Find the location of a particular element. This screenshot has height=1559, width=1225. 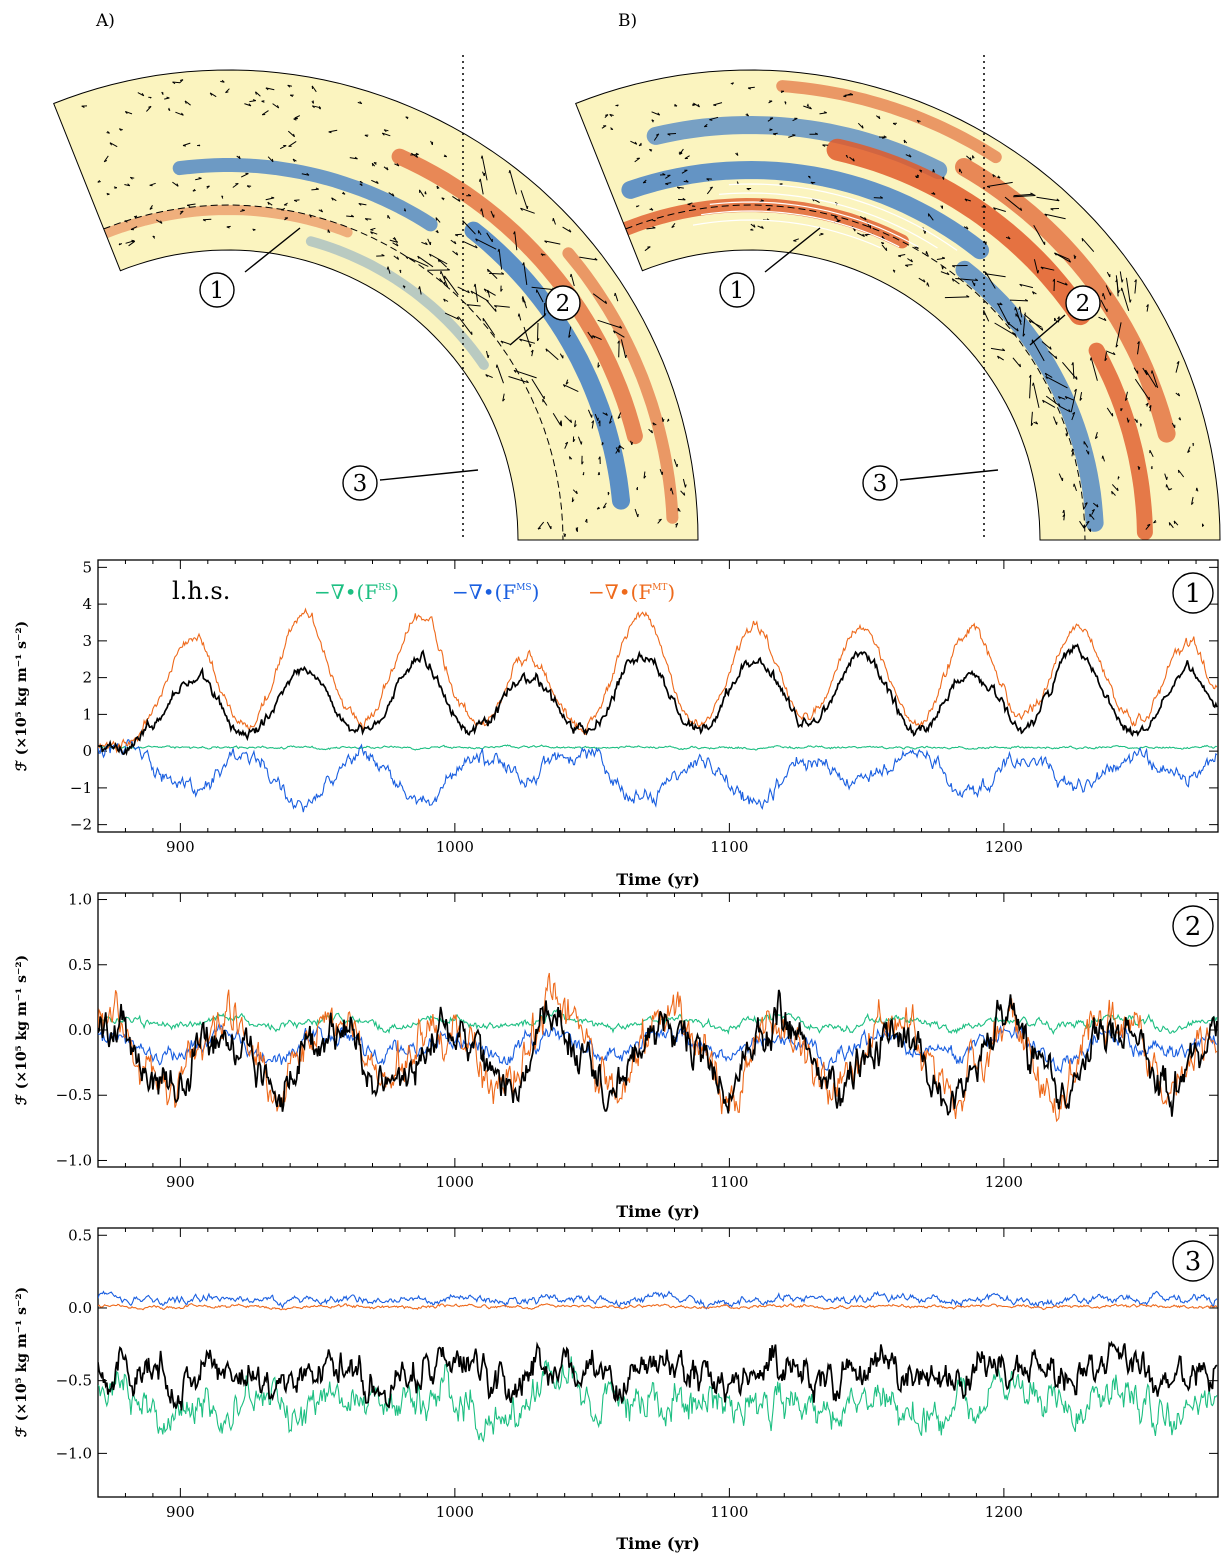

panel-marker-circle is located at coordinates (1193, 1261).